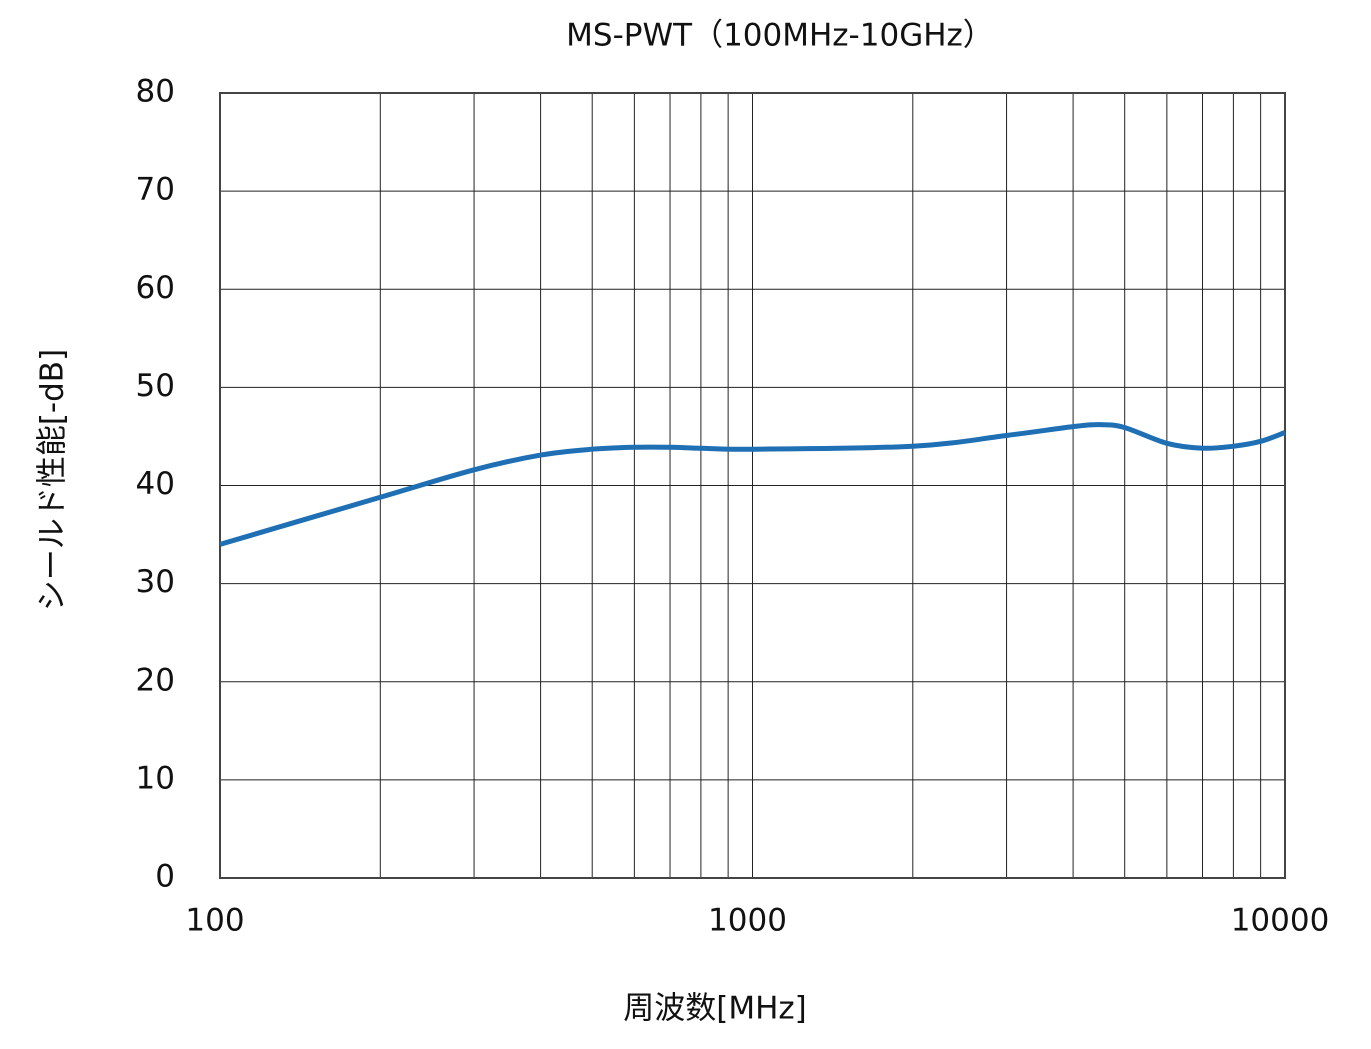 This screenshot has width=1371, height=1049. I want to click on y-axis-label: シールド性能[-dB], so click(53, 480).